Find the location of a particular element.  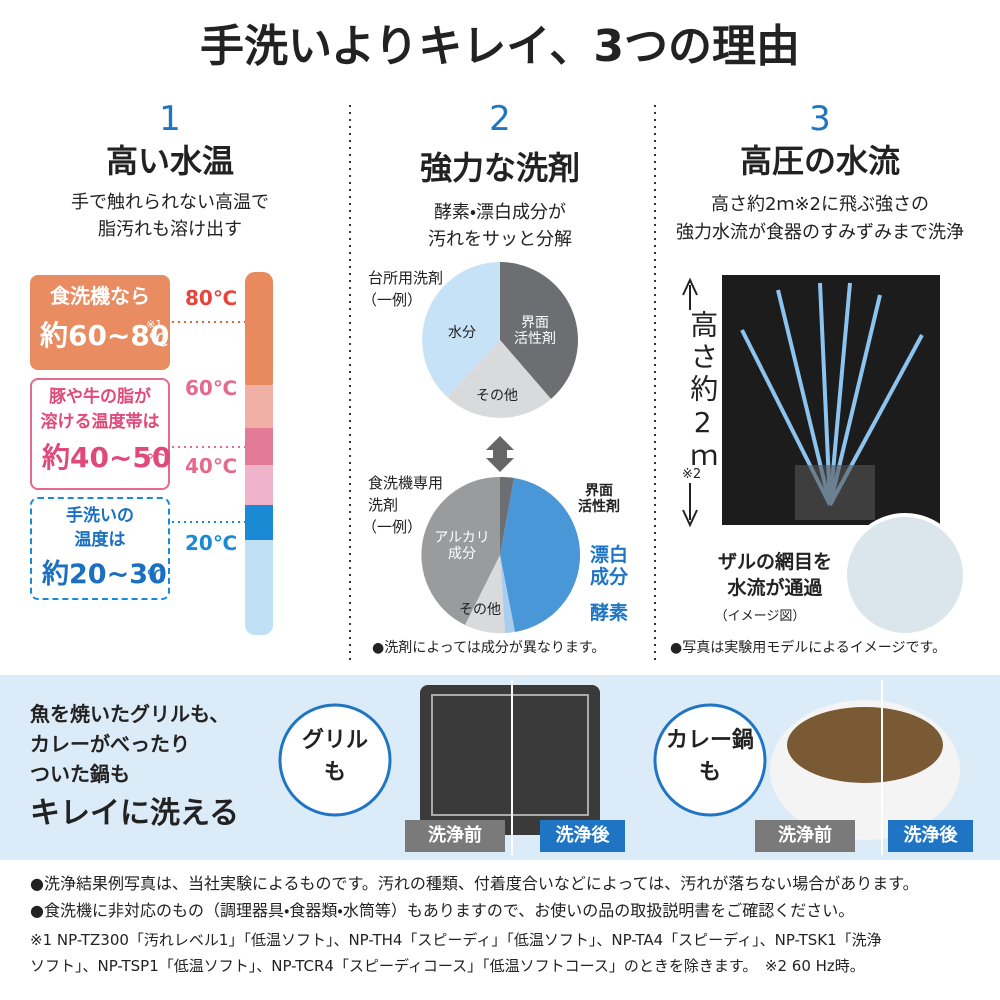

reason-desc: 強力水流が食器のすみずみまで洗浄 is located at coordinates (820, 232).